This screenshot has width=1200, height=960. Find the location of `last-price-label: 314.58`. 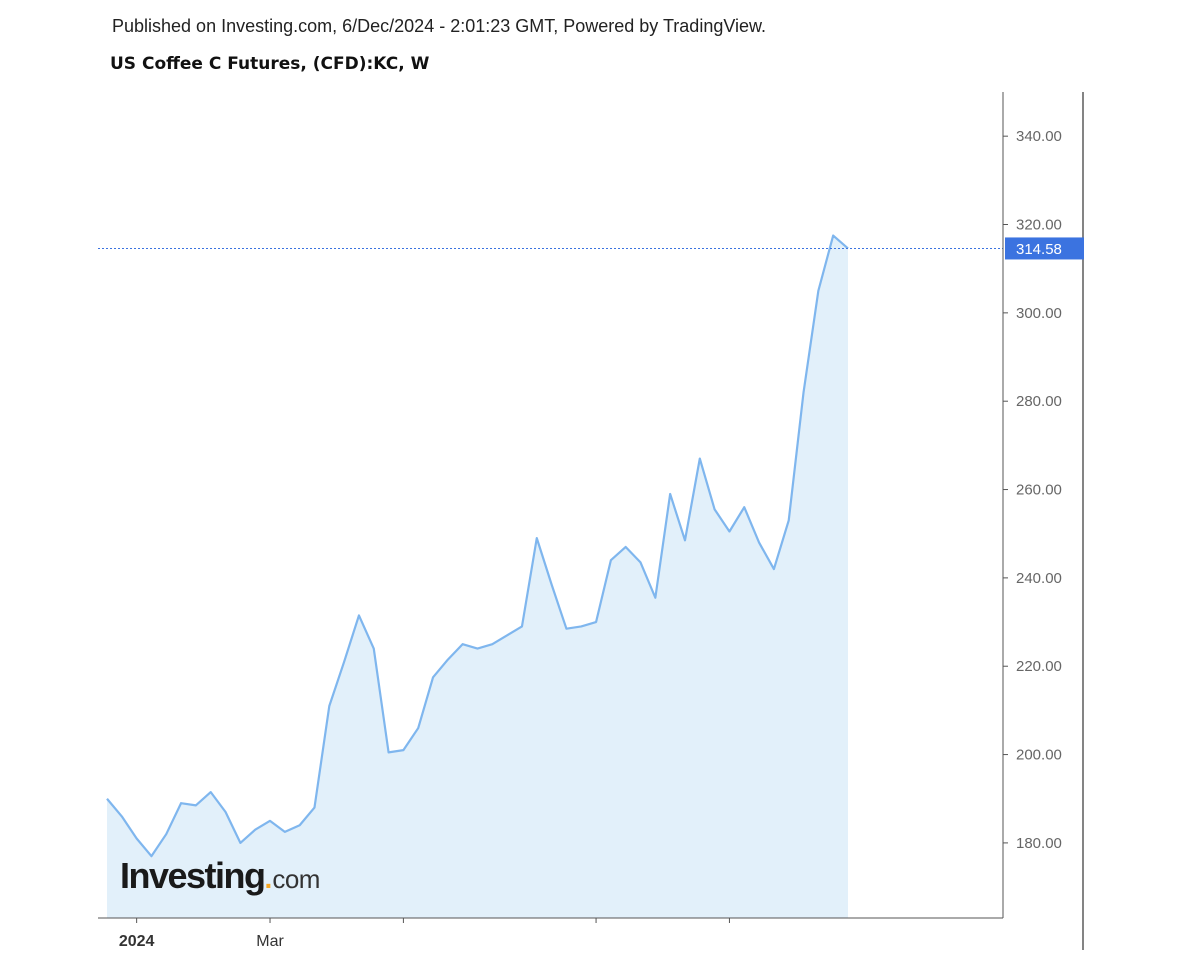

last-price-label: 314.58 is located at coordinates (1039, 249).